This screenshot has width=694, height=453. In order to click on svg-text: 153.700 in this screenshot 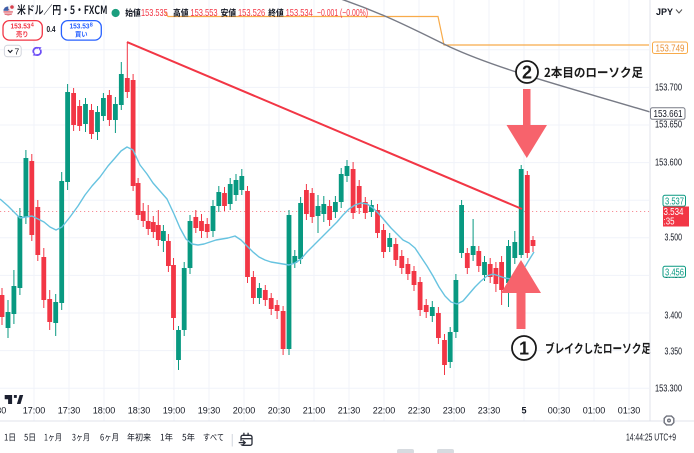, I will do `click(668, 88)`.